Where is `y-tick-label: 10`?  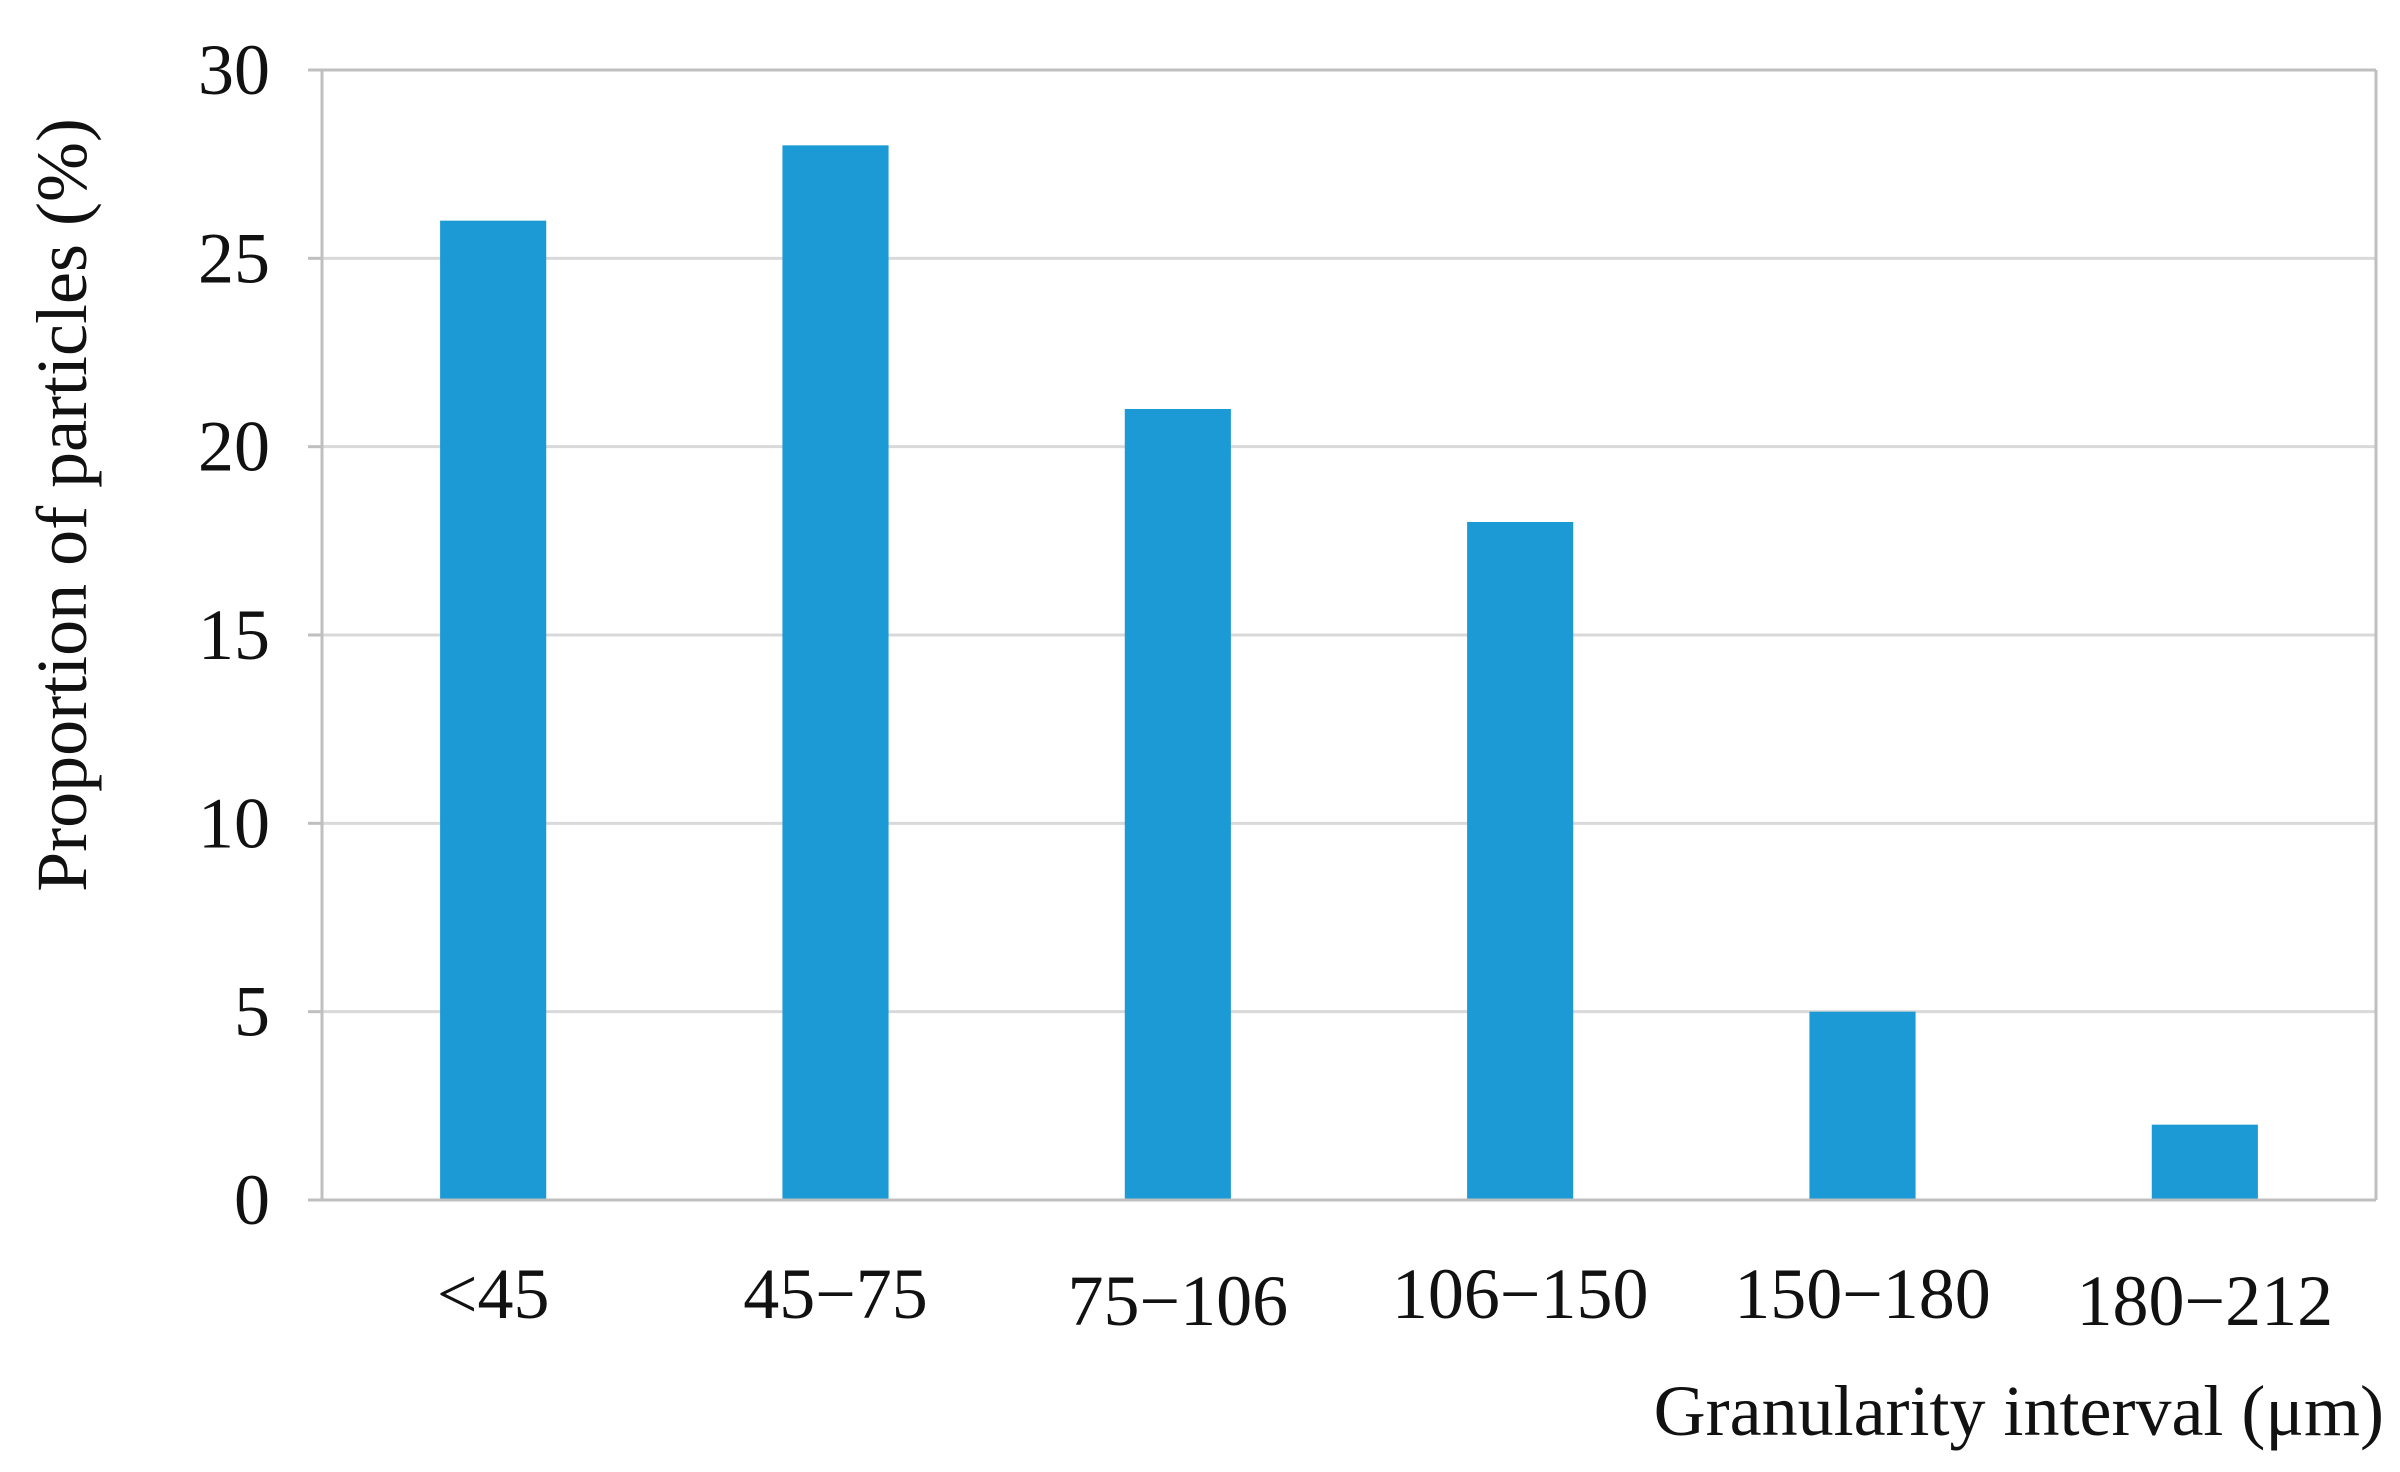
y-tick-label: 10 is located at coordinates (234, 823).